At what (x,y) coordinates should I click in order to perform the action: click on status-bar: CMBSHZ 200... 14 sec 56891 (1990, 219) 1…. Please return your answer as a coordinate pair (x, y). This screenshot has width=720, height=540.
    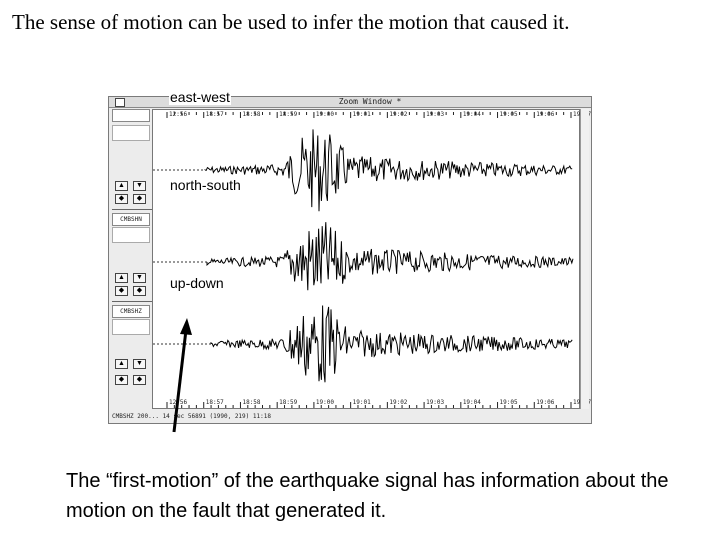
    Looking at the image, I should click on (191, 416).